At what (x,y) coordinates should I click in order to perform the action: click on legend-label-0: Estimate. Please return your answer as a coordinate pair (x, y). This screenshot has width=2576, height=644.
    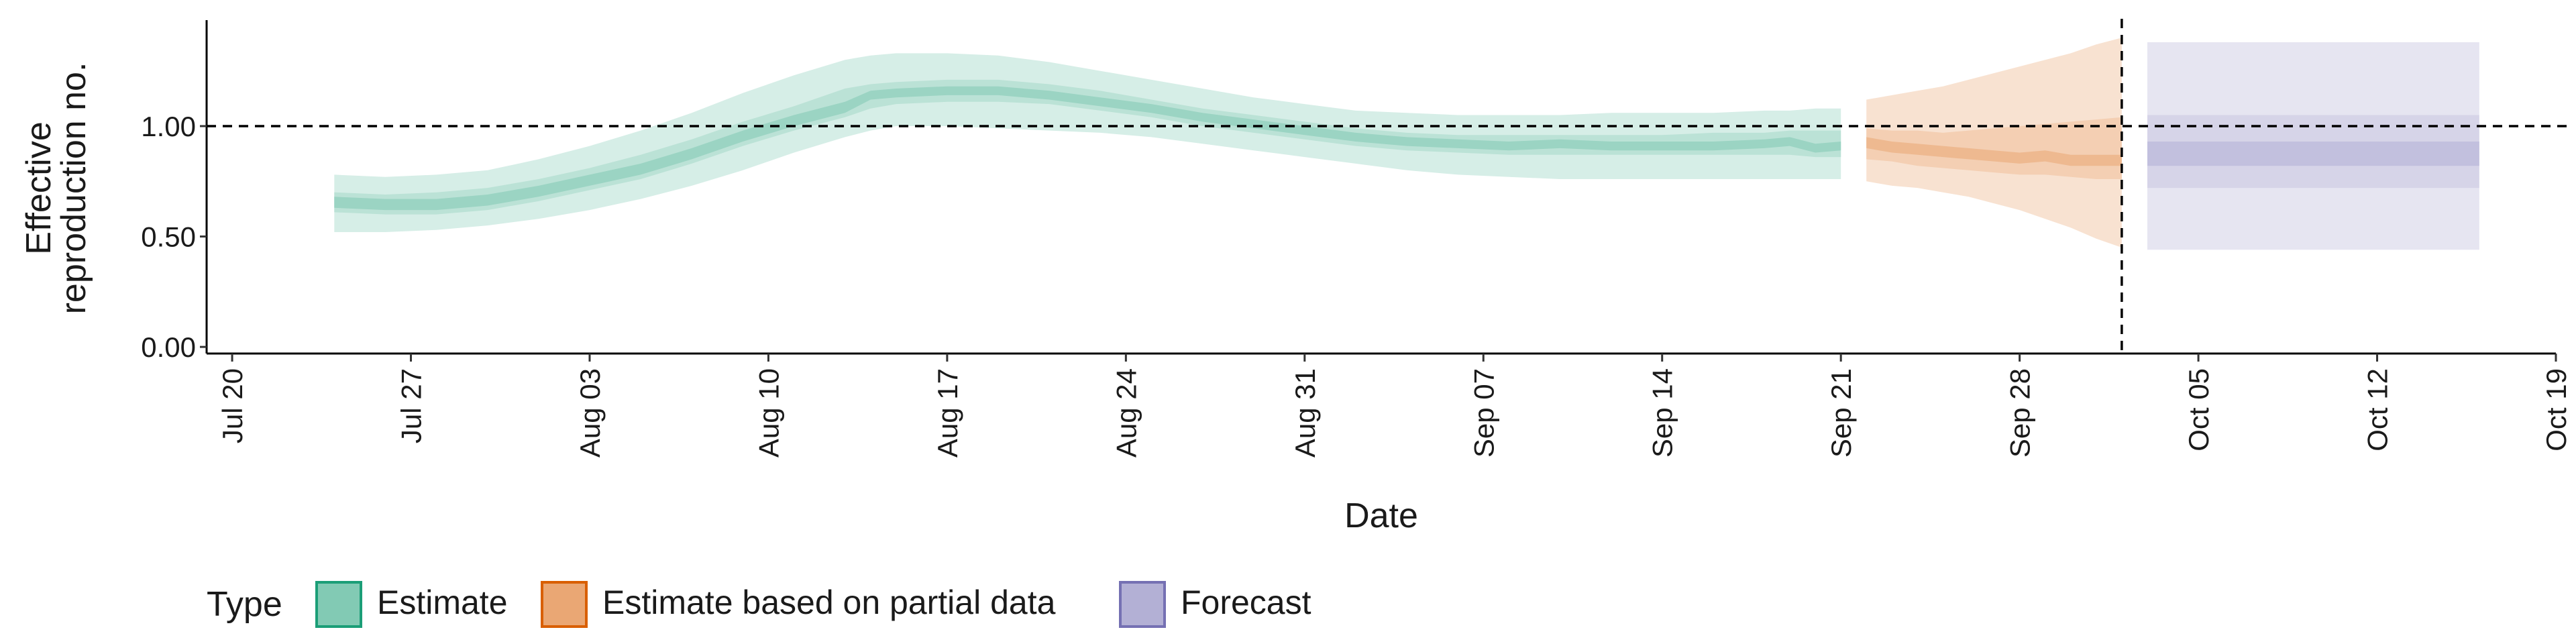
    Looking at the image, I should click on (442, 602).